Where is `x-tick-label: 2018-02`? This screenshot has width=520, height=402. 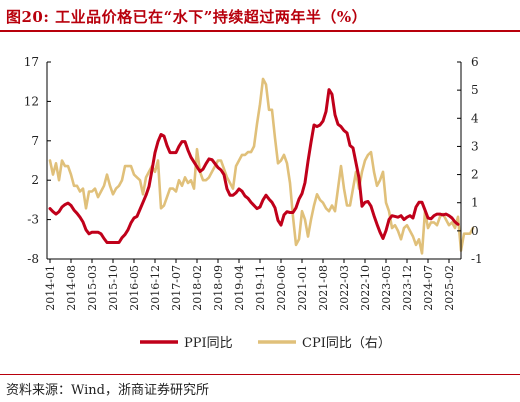
x-tick-label: 2018-02 is located at coordinates (197, 288).